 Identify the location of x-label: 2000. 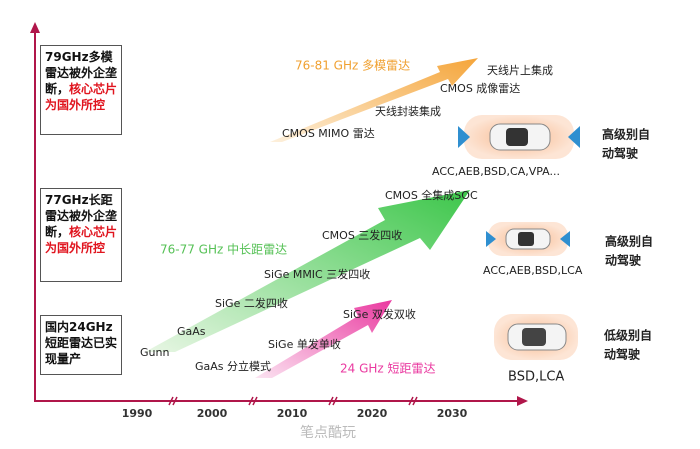
(212, 413).